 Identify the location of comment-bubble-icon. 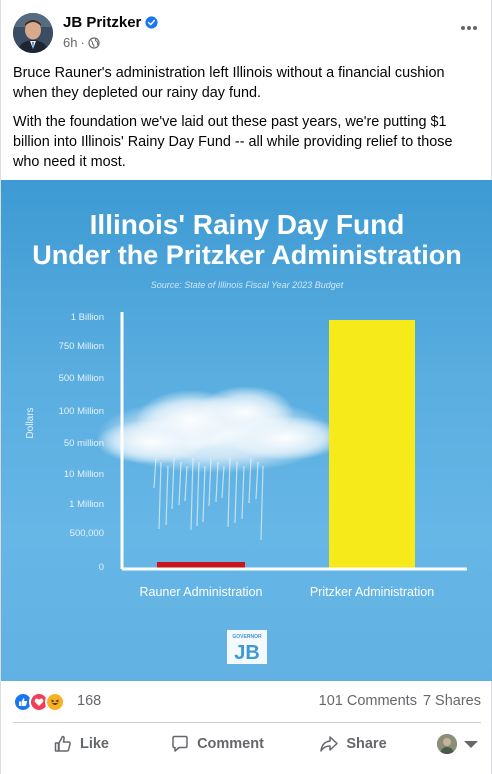
(180, 743).